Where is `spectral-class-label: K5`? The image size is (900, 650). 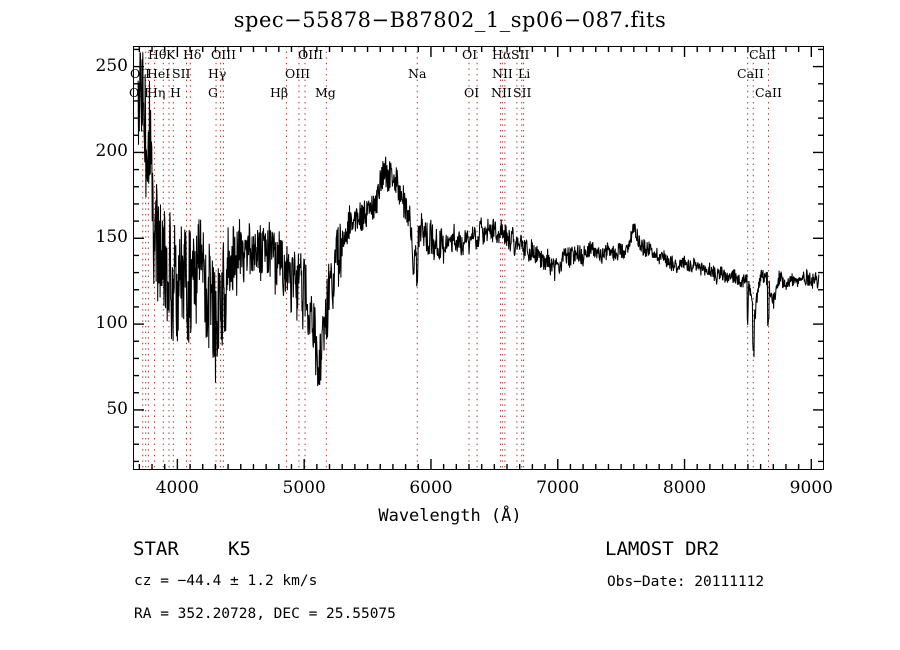 spectral-class-label: K5 is located at coordinates (239, 549).